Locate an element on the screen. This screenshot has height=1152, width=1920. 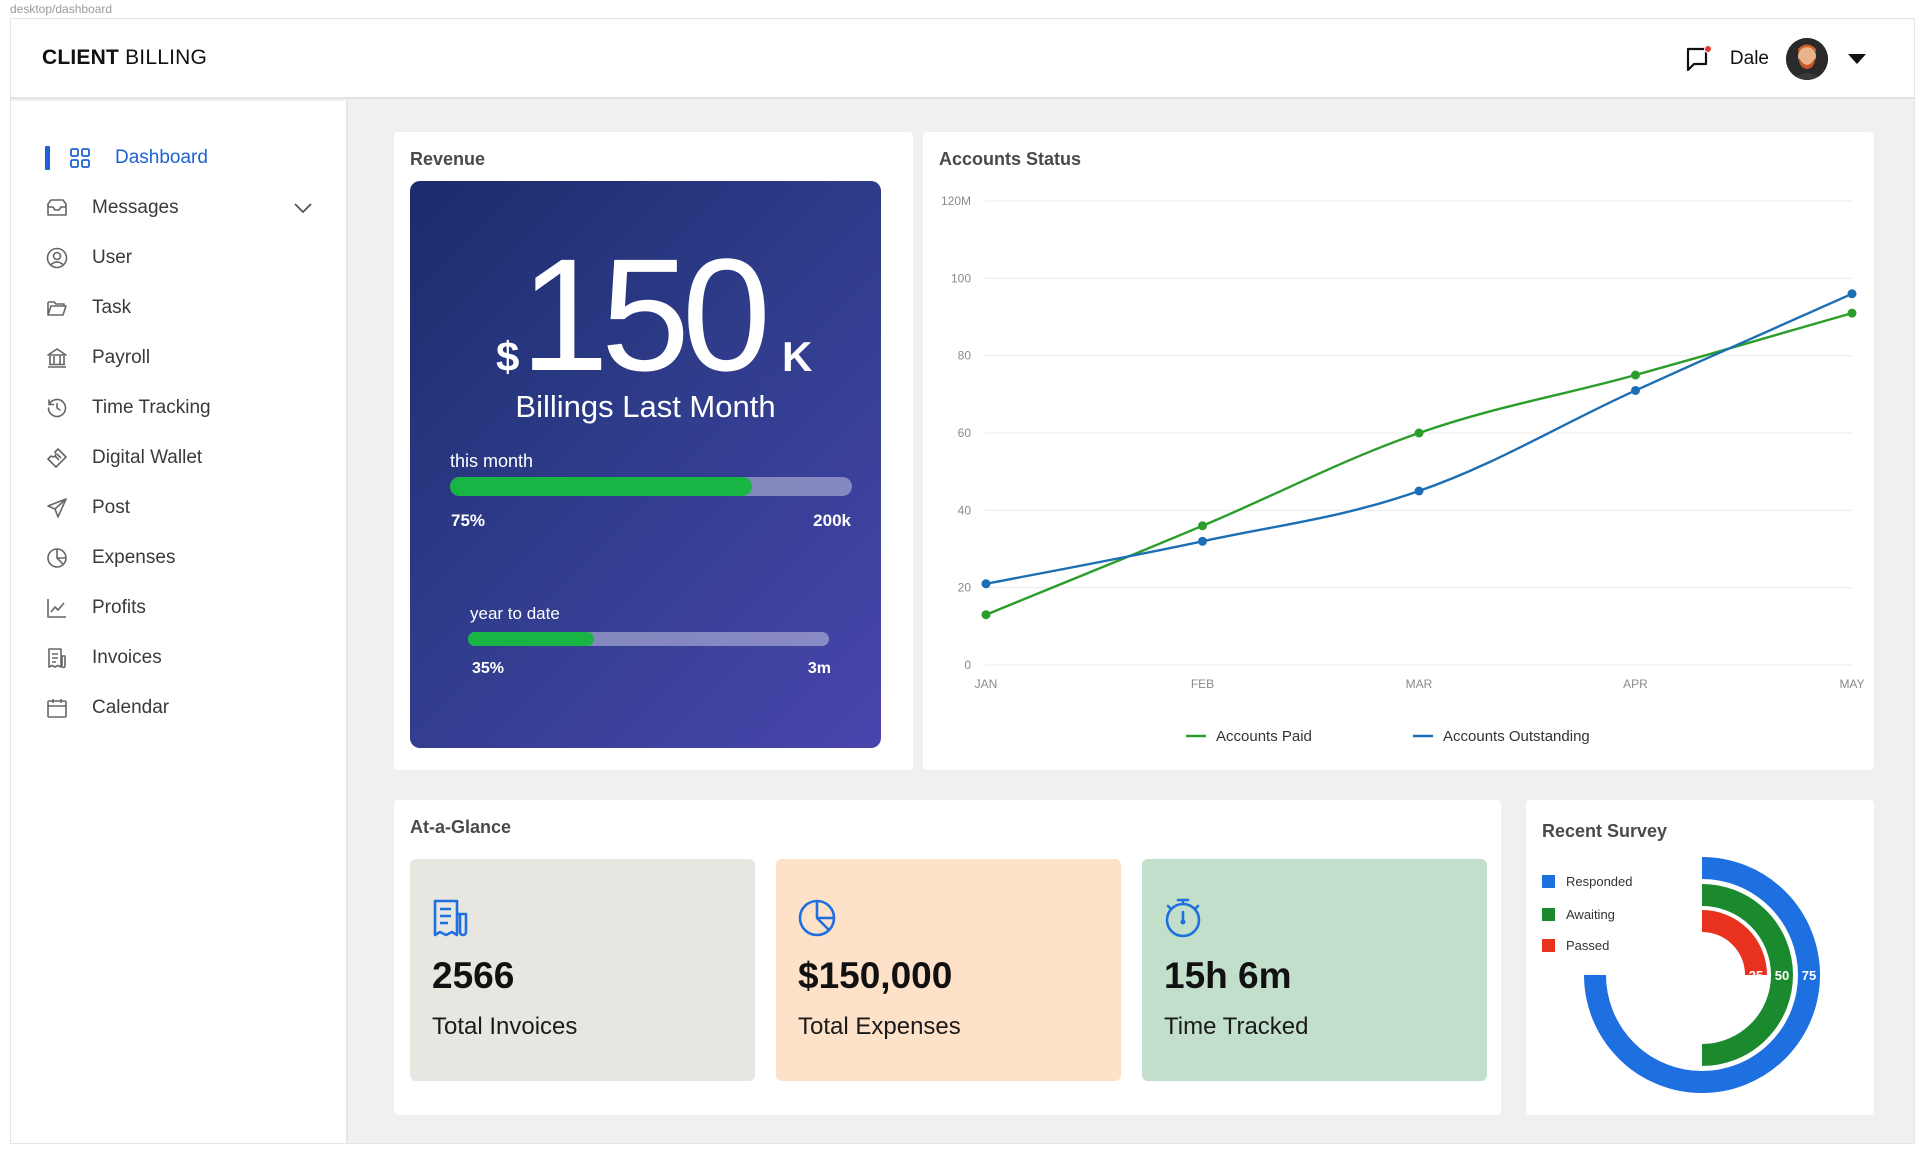
sidebar-item-expenses: Expenses is located at coordinates (179, 558).